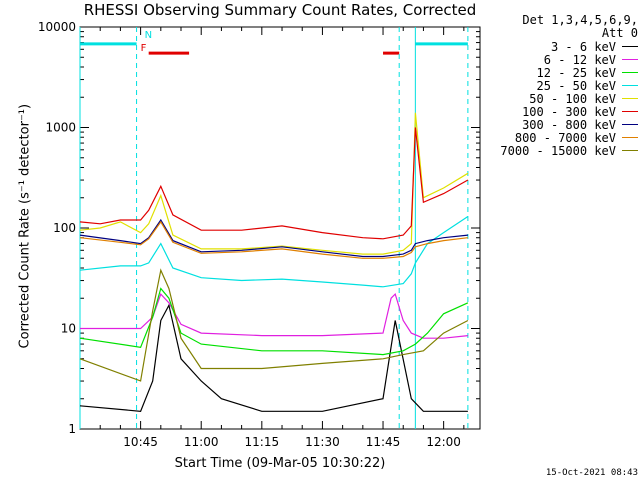 Image resolution: width=640 pixels, height=480 pixels. What do you see at coordinates (68, 329) in the screenshot?
I see `y-tick-label: 10` at bounding box center [68, 329].